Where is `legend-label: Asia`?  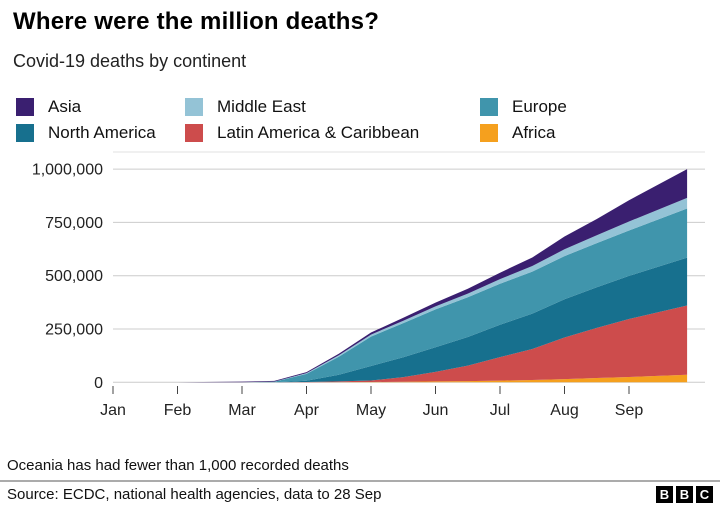 legend-label: Asia is located at coordinates (65, 106).